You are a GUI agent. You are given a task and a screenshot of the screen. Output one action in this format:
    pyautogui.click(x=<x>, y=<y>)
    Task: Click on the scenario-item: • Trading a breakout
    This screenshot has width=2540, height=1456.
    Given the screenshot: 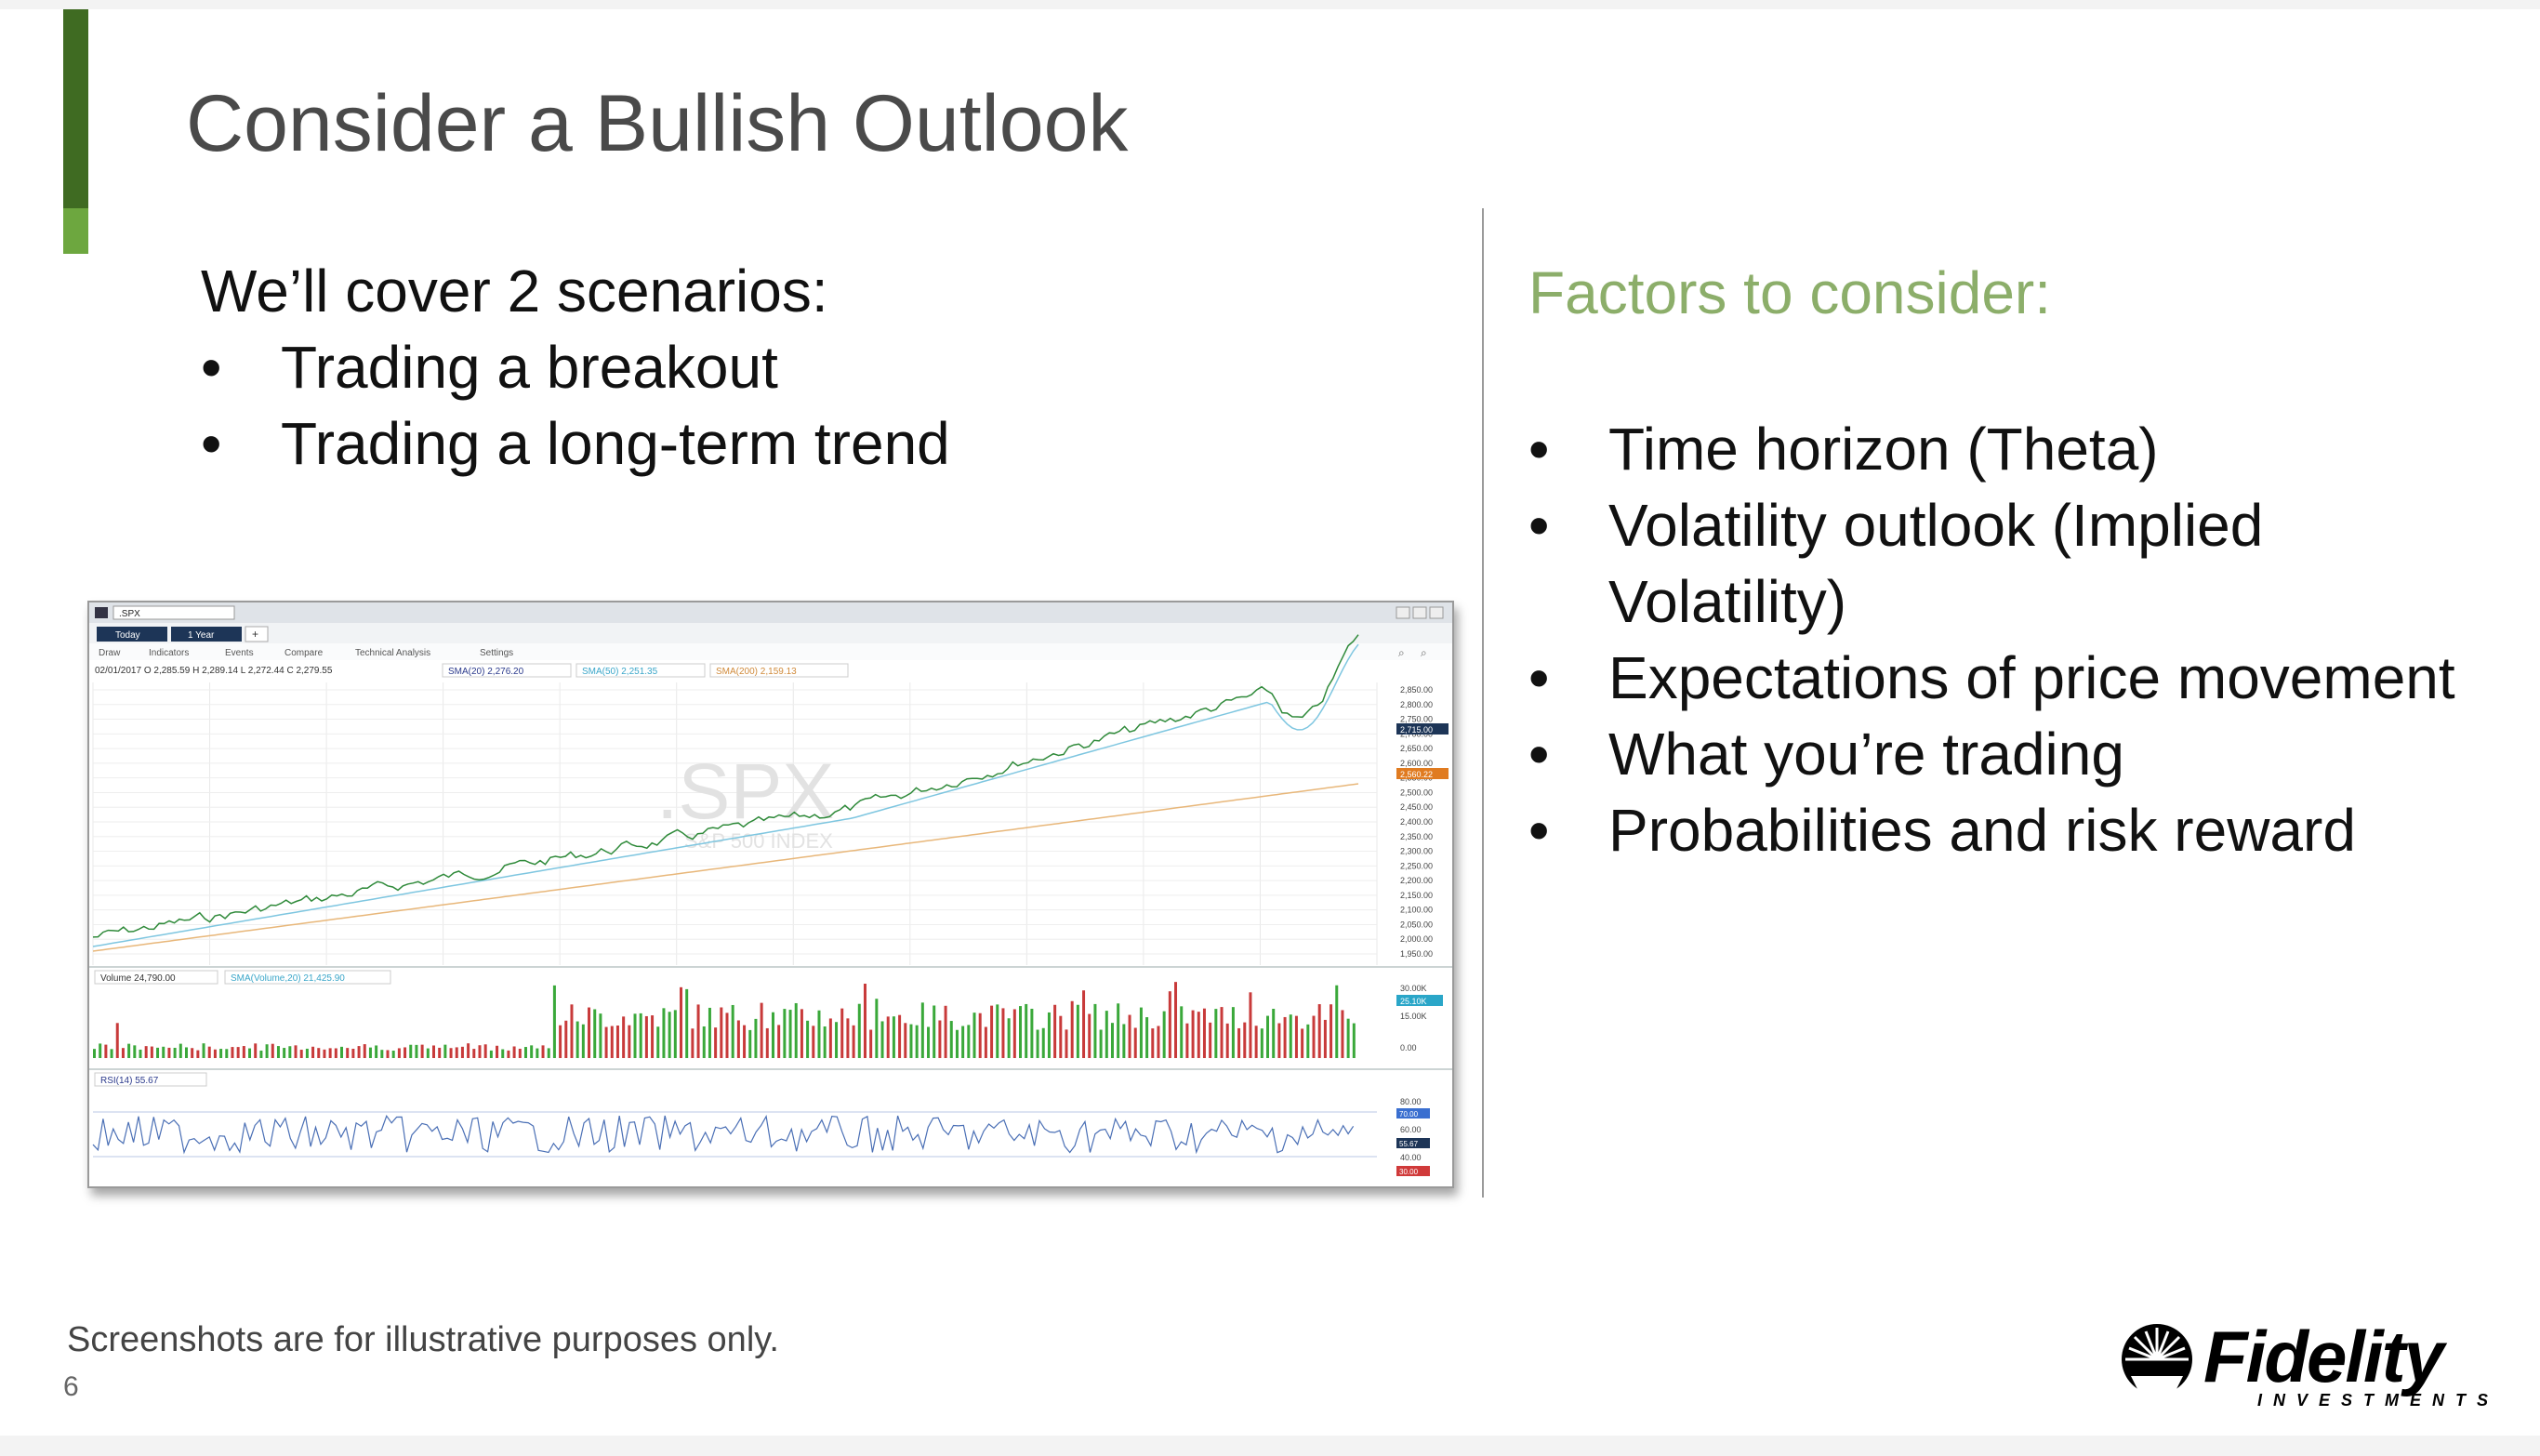 What is the action you would take?
    pyautogui.click(x=575, y=367)
    